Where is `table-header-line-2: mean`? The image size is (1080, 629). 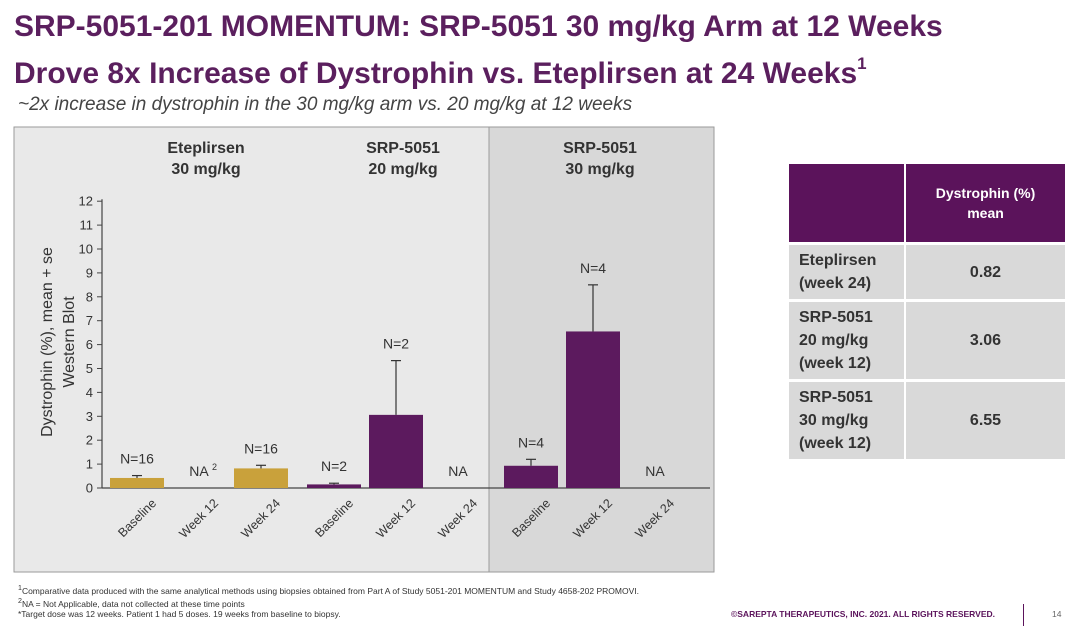 table-header-line-2: mean is located at coordinates (985, 213).